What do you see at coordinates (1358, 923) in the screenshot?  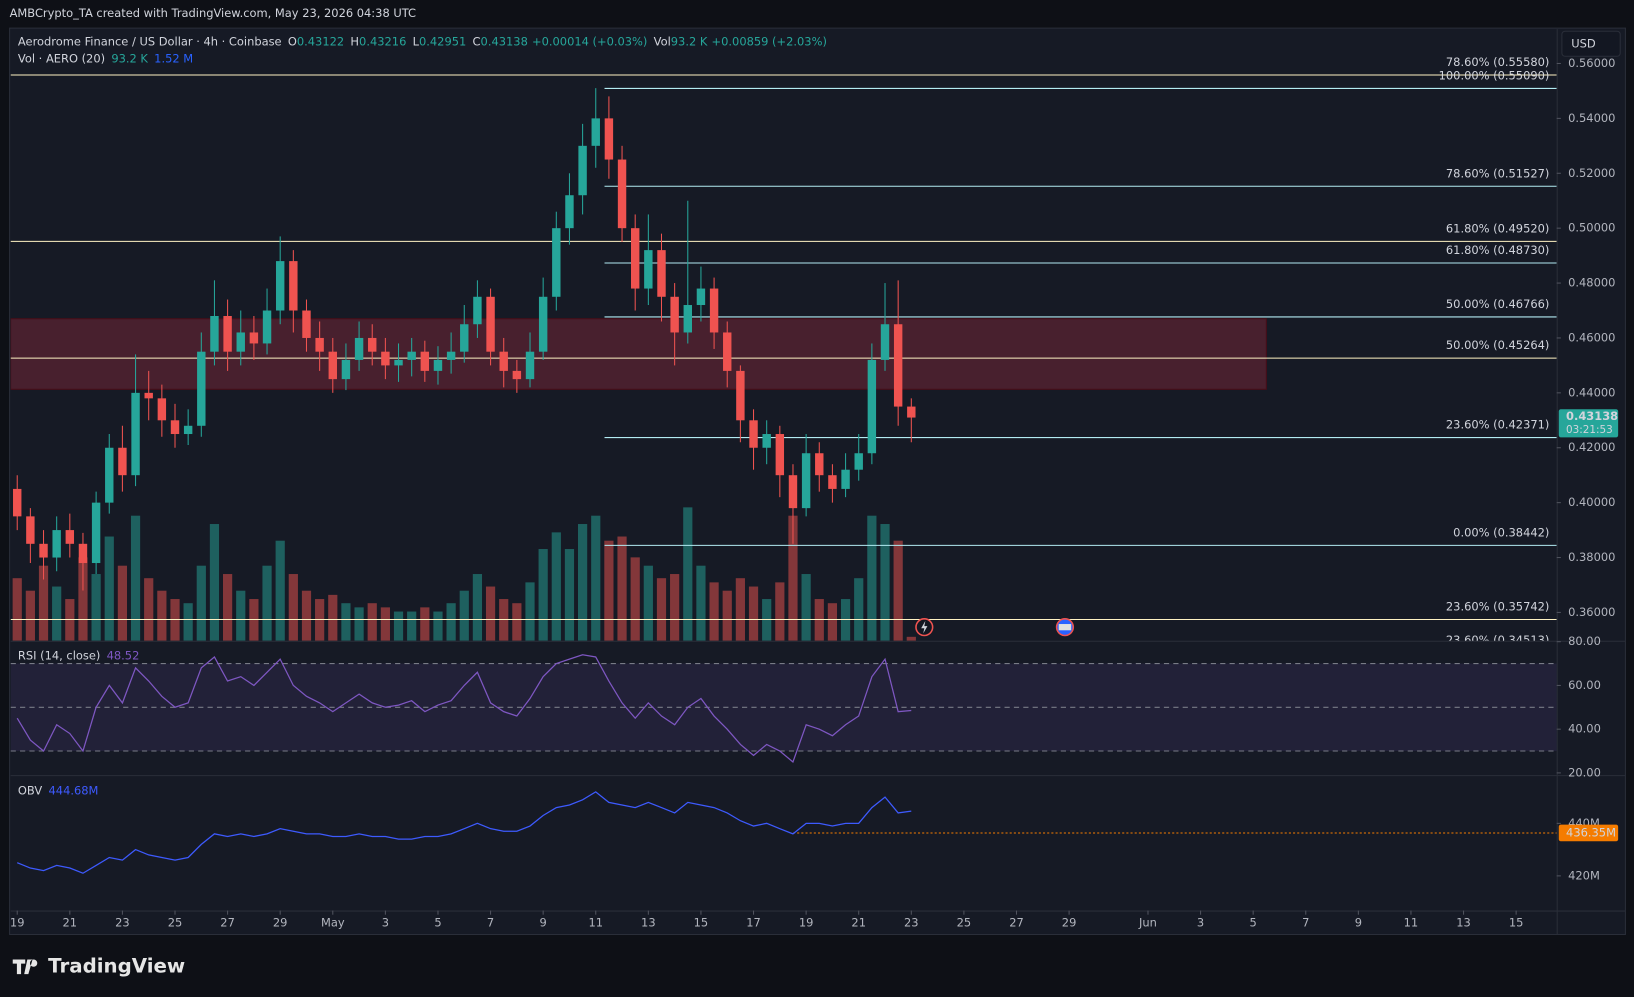 I see `x-tick-label: 9` at bounding box center [1358, 923].